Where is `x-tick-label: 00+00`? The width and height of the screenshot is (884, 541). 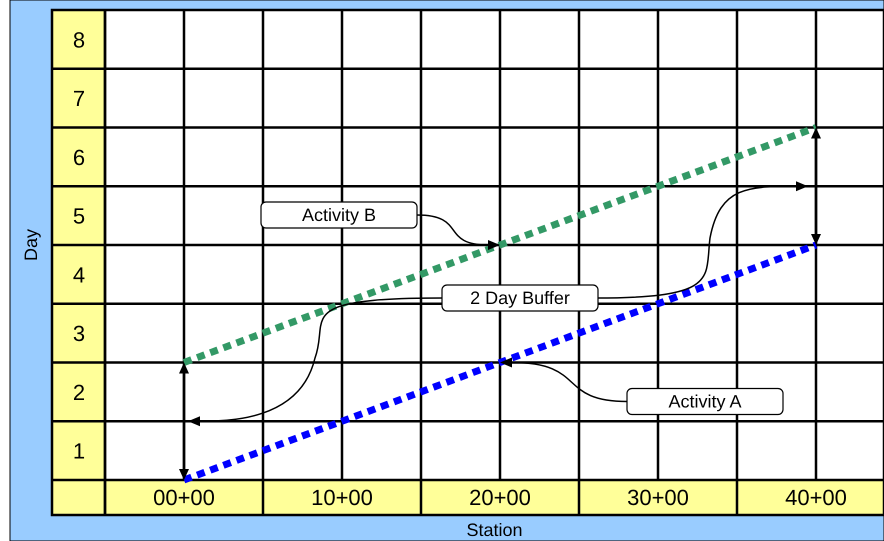
x-tick-label: 00+00 is located at coordinates (184, 497).